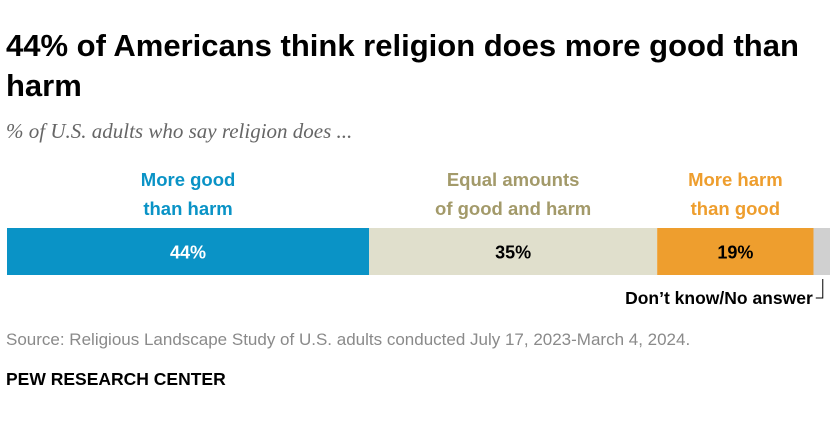 The image size is (840, 424). What do you see at coordinates (735, 179) in the screenshot?
I see `category-label-more-harm-than-good-line-1: More harm` at bounding box center [735, 179].